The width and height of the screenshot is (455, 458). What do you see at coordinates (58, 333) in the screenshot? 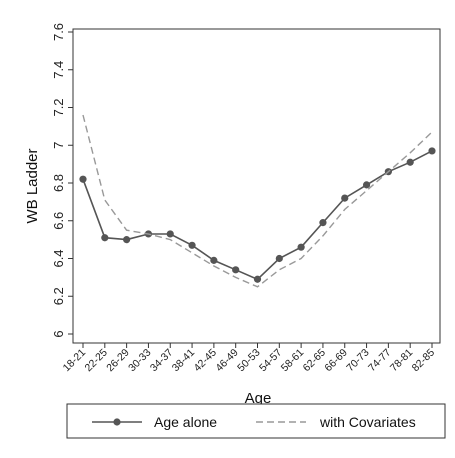
I see `y-tick-label: 6` at bounding box center [58, 333].